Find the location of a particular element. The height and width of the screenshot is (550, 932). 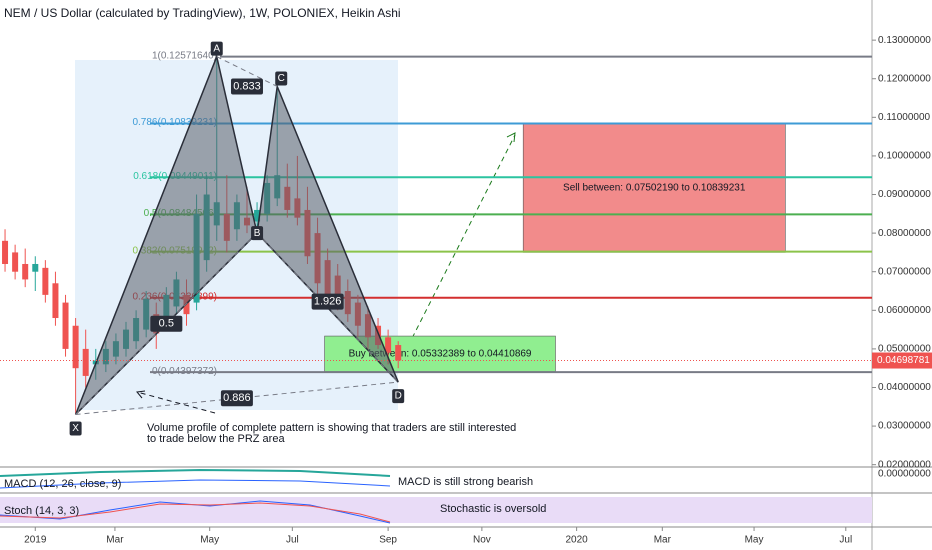

point-label: X is located at coordinates (75, 428).